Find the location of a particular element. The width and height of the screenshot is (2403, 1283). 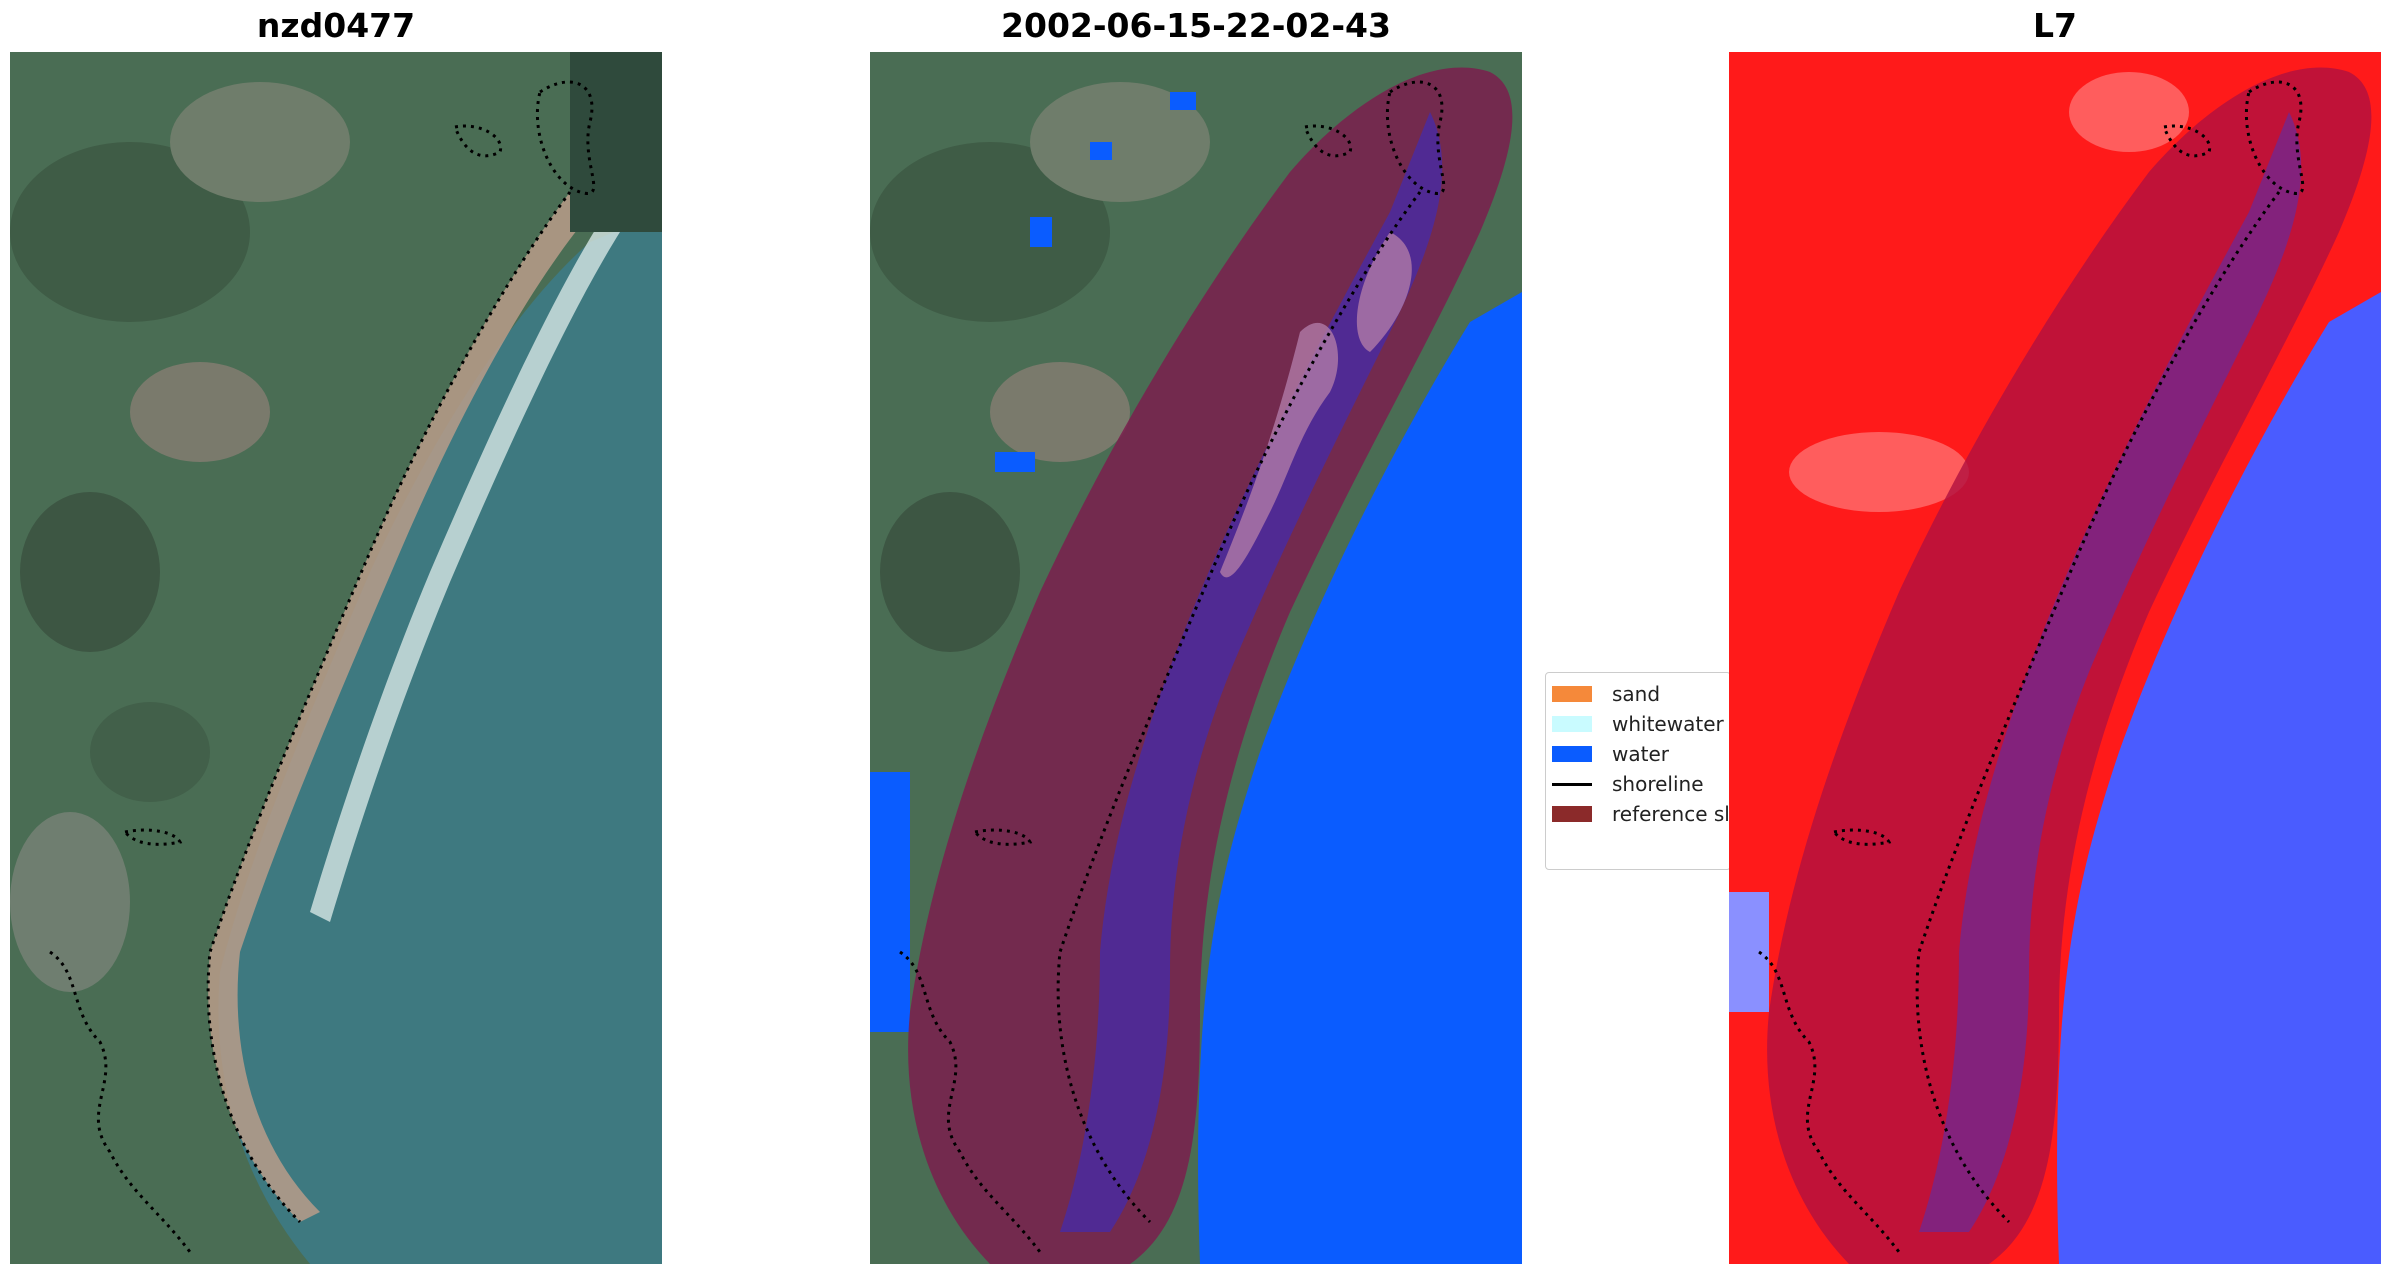

panel-title-classified: 2002-06-15-22-02-43 is located at coordinates (1196, 25).